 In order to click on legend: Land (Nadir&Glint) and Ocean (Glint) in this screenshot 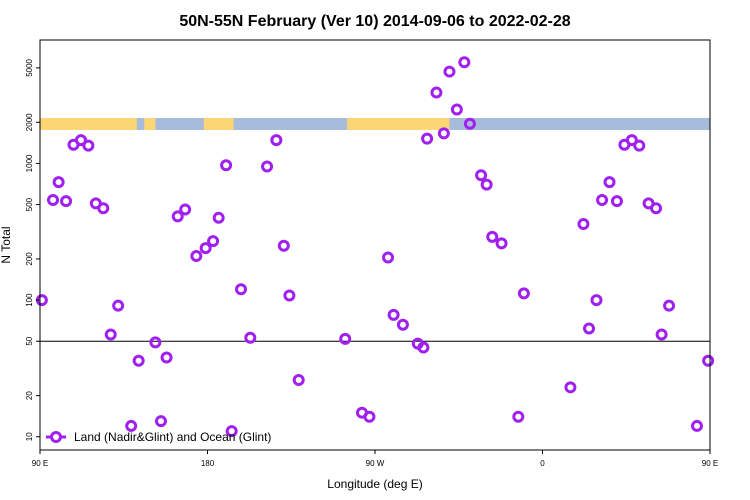, I will do `click(158, 437)`.